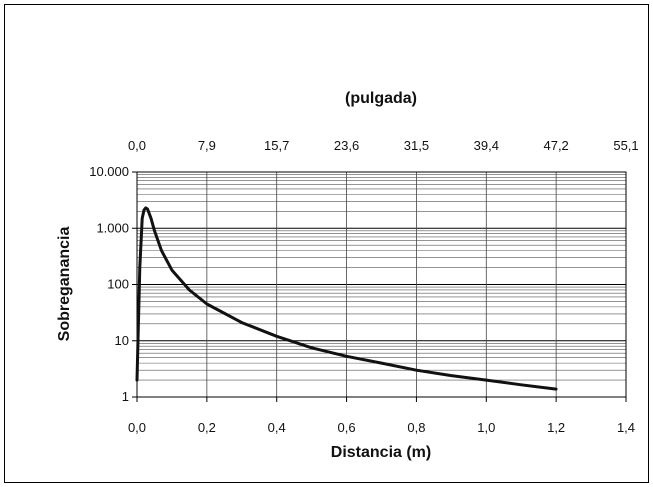 This screenshot has width=653, height=487. What do you see at coordinates (486, 427) in the screenshot?
I see `x-tick-label: 1,0` at bounding box center [486, 427].